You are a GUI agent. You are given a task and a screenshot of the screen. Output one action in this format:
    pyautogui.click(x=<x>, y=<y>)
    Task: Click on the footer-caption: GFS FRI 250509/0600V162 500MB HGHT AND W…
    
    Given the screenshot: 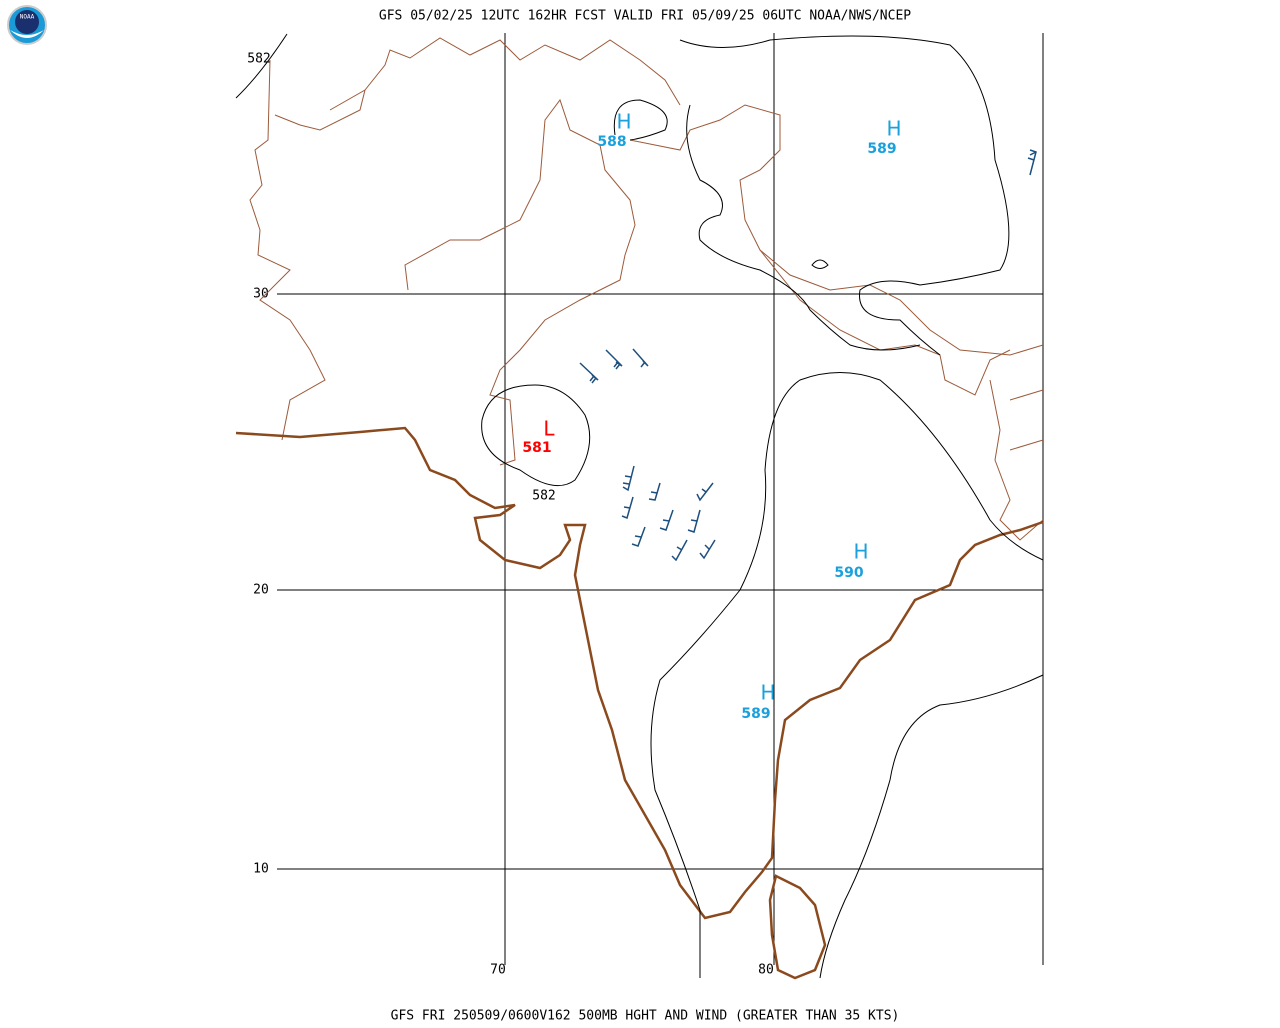 What is the action you would take?
    pyautogui.click(x=645, y=1016)
    